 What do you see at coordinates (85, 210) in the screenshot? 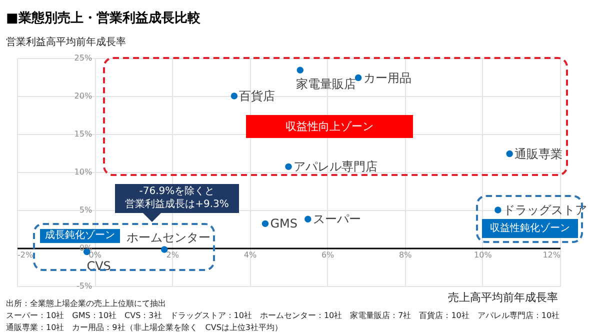
I see `y-tick-label: 5%` at bounding box center [85, 210].